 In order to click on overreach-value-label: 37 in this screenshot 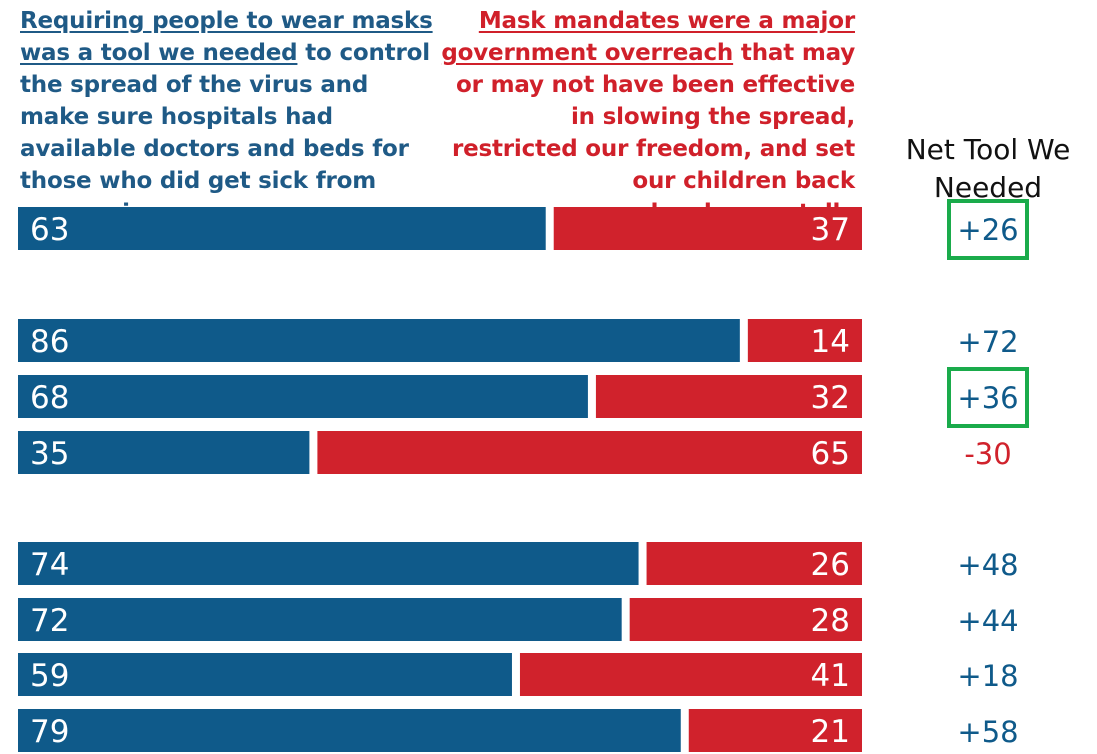, I will do `click(830, 230)`.